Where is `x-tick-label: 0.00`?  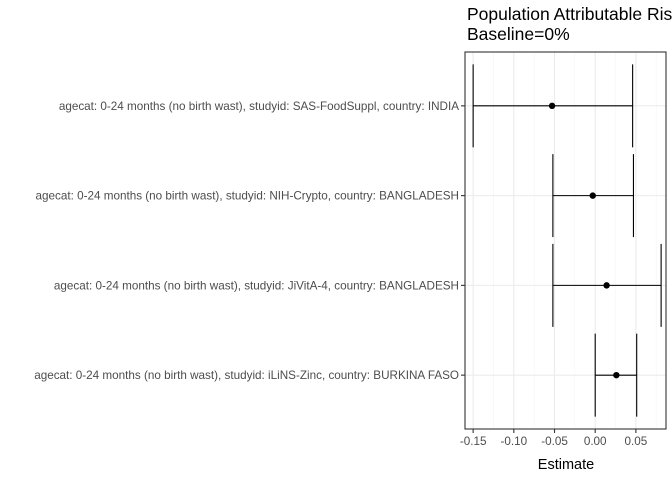
x-tick-label: 0.00 is located at coordinates (595, 441).